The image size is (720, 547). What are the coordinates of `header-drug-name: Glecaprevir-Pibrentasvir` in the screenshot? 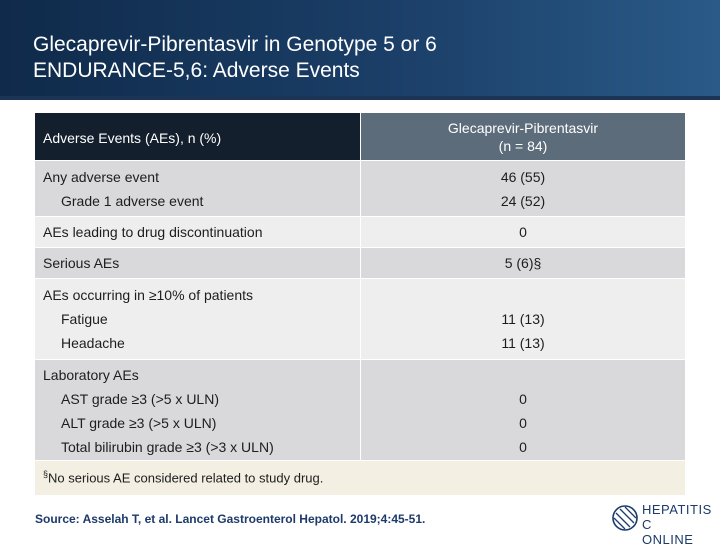 It's located at (523, 128).